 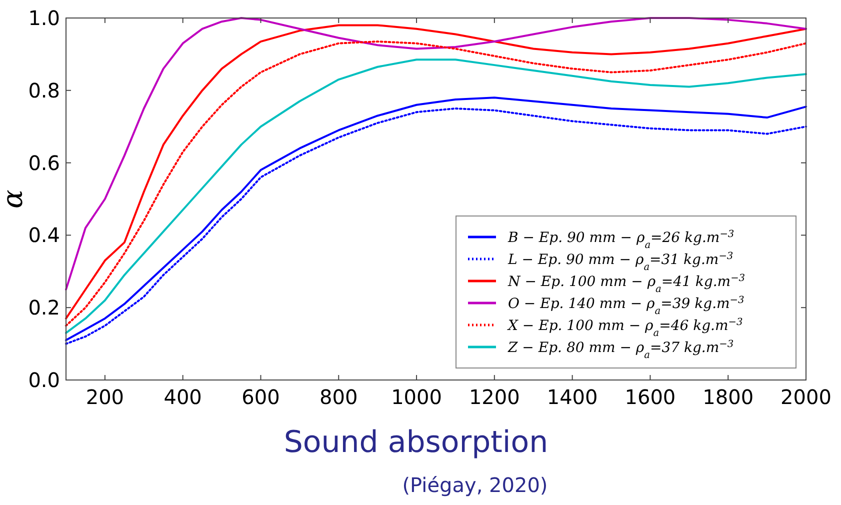 I want to click on y-tick-label: 0.4, so click(x=44, y=235).